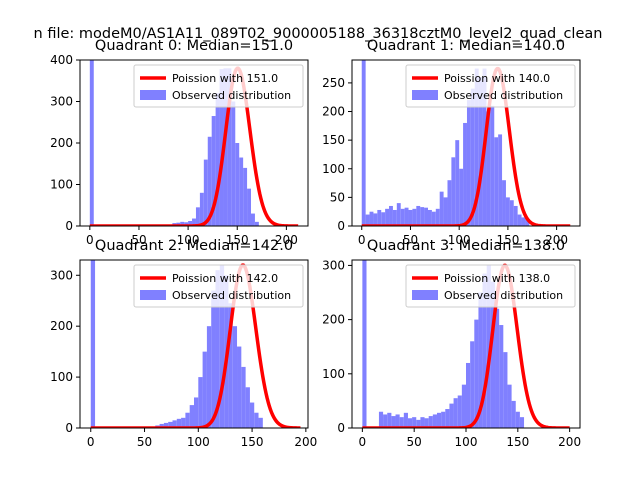 The height and width of the screenshot is (480, 640). What do you see at coordinates (507, 240) in the screenshot?
I see `quadrant-1-x-tick-label: 150` at bounding box center [507, 240].